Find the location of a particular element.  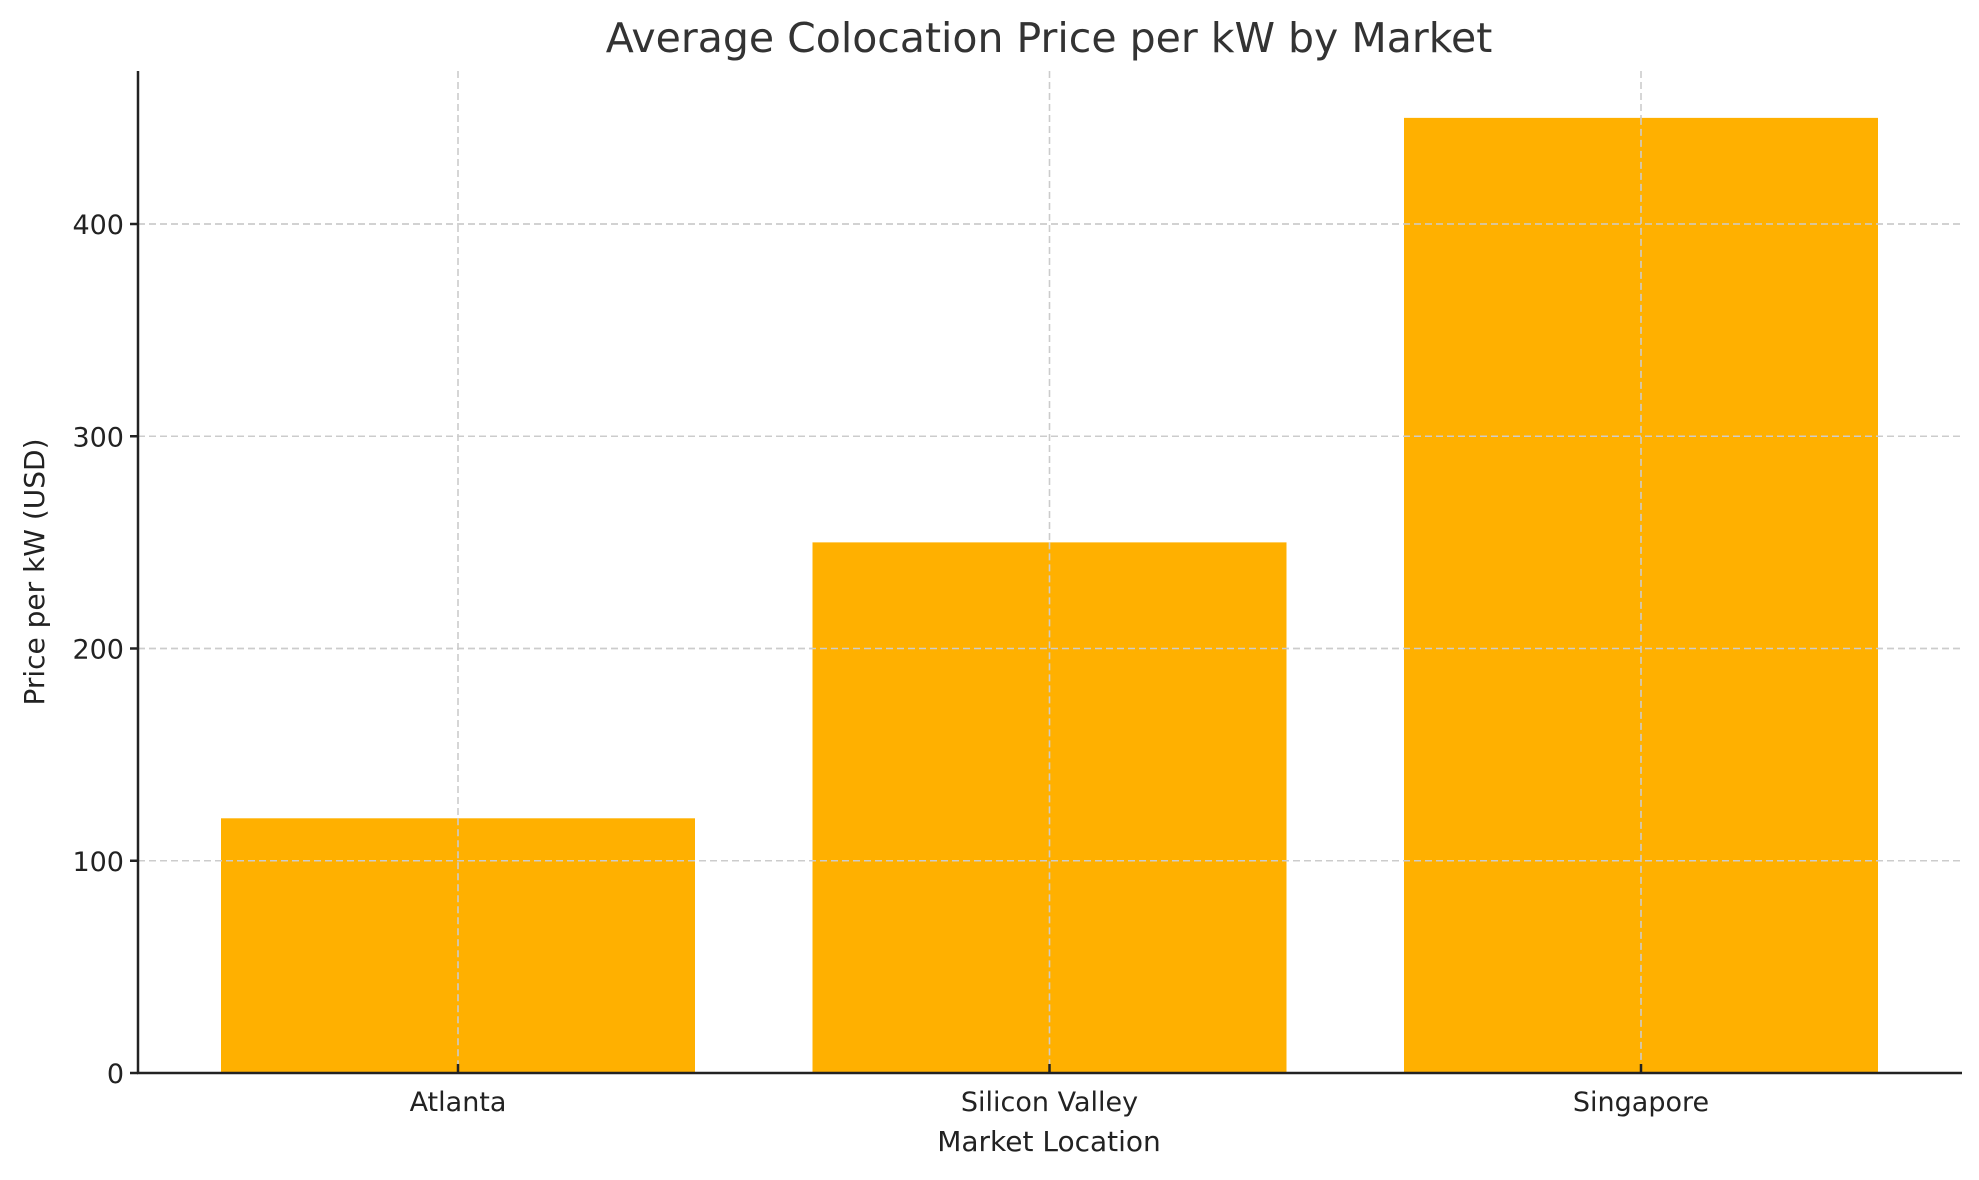

x-ticks: Atlanta Silicon Valley Singapore is located at coordinates (1059, 1091).